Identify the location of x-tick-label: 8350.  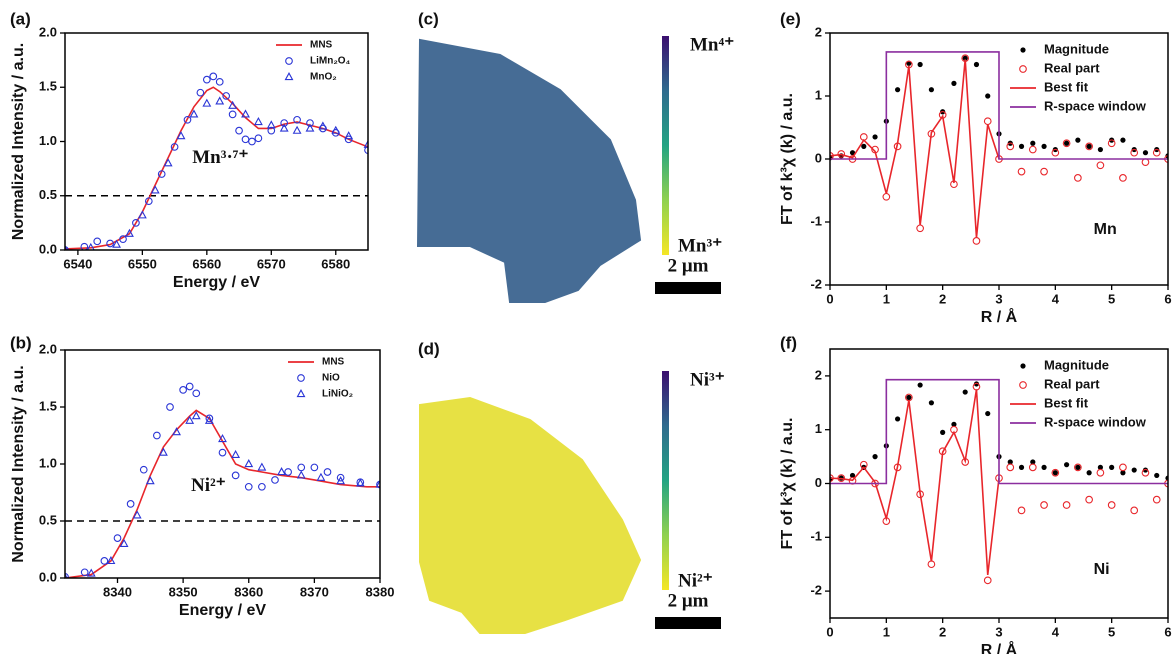
(183, 591).